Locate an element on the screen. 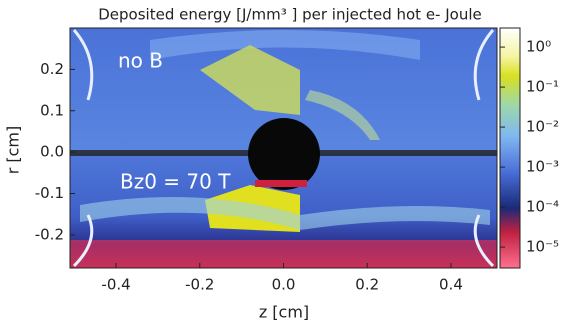 The width and height of the screenshot is (578, 327). colorbar is located at coordinates (510, 148).